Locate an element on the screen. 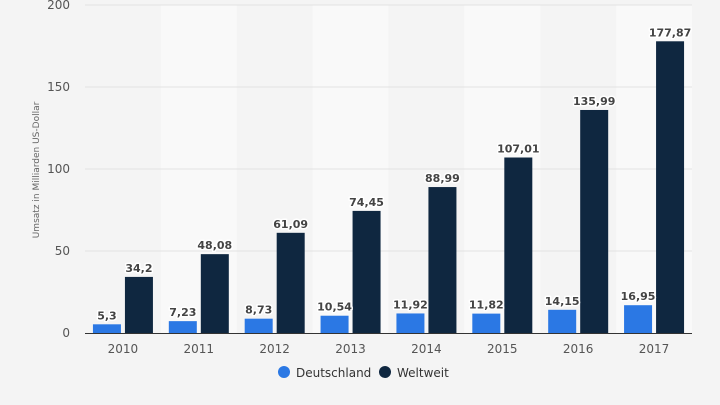 This screenshot has height=405, width=720. data-label-weltweit-2014: 88,99 is located at coordinates (442, 178).